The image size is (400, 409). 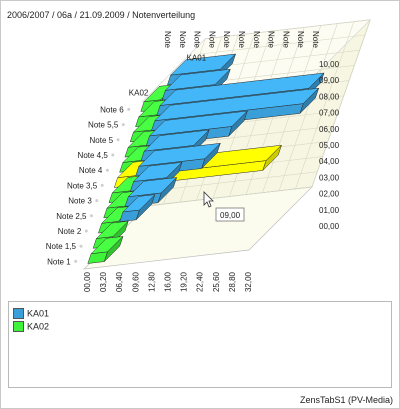 What do you see at coordinates (38, 326) in the screenshot?
I see `legend-label-ka02: KA02` at bounding box center [38, 326].